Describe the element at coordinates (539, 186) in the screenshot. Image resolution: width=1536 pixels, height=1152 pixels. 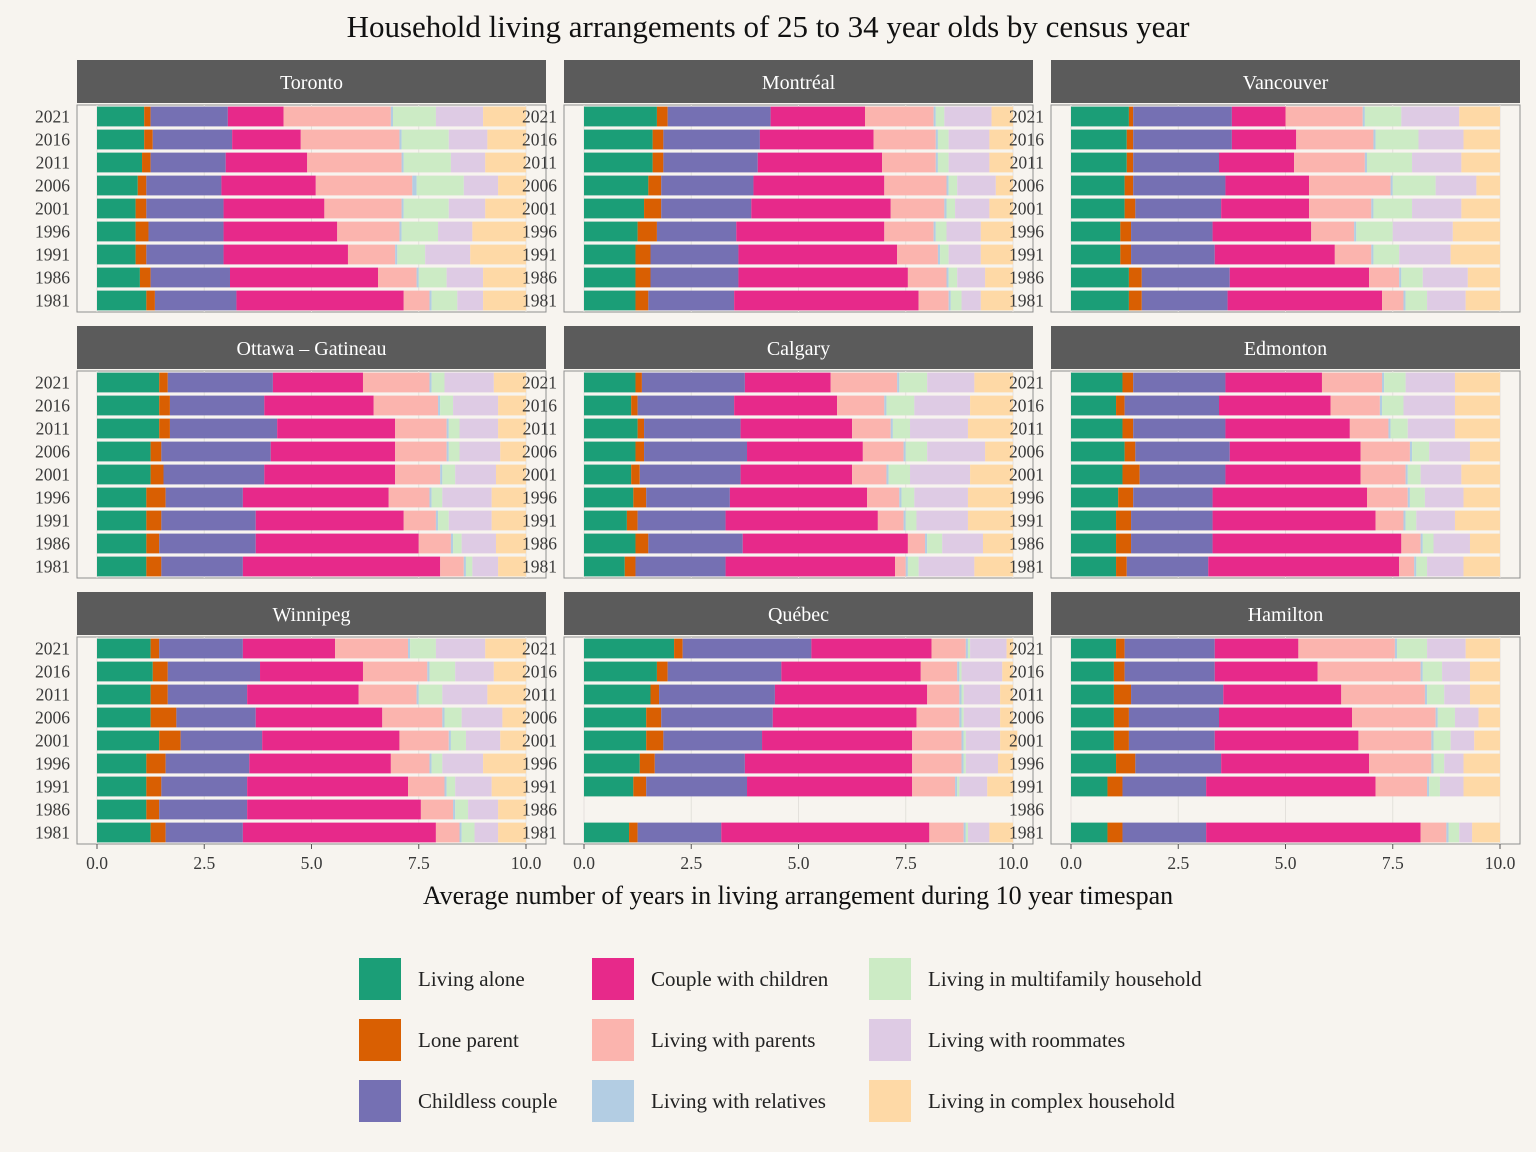
I see `y-tick-label: 2006` at that location.